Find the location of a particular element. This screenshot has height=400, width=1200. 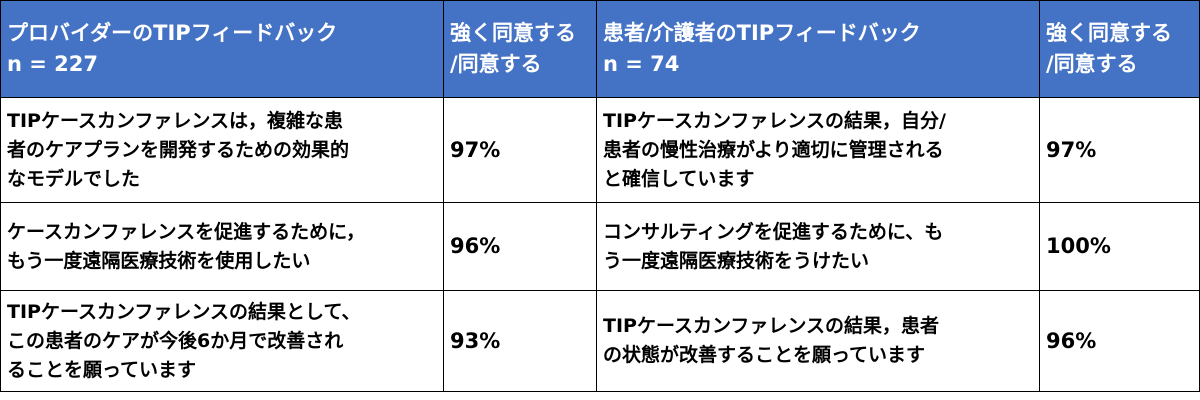

provider-header-n: n = 227 is located at coordinates (53, 64).